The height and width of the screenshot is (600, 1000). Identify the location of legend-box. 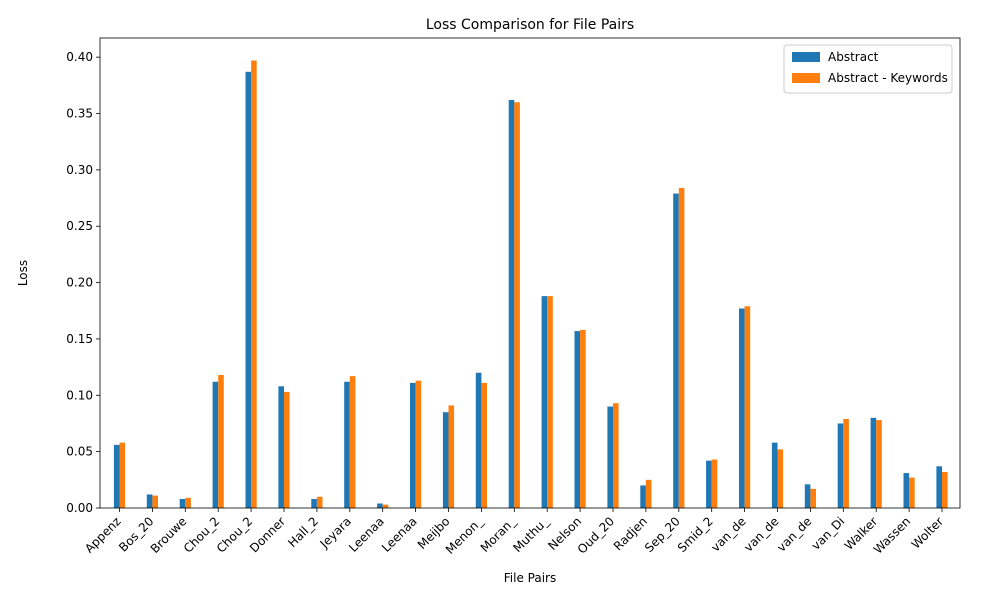
(868, 69).